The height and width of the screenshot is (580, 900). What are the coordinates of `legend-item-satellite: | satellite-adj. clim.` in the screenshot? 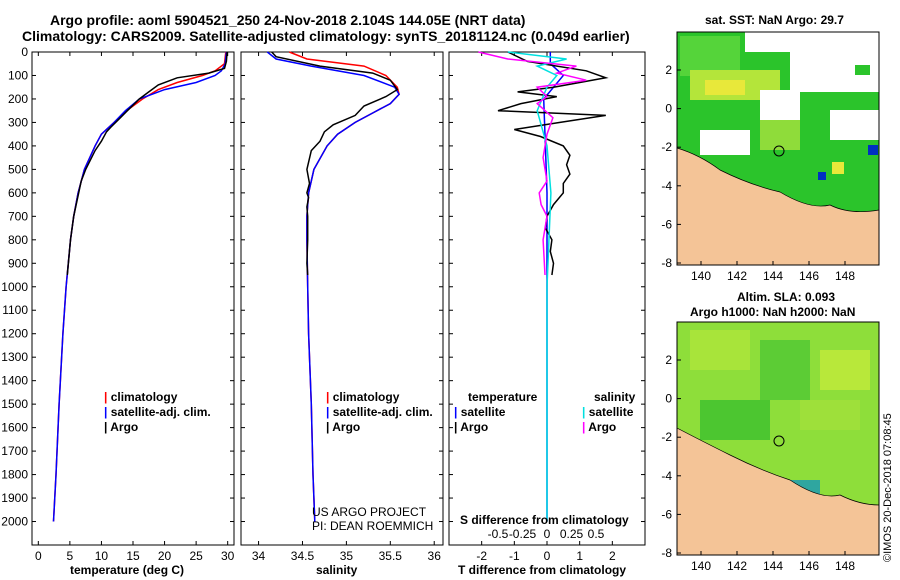 It's located at (157, 412).